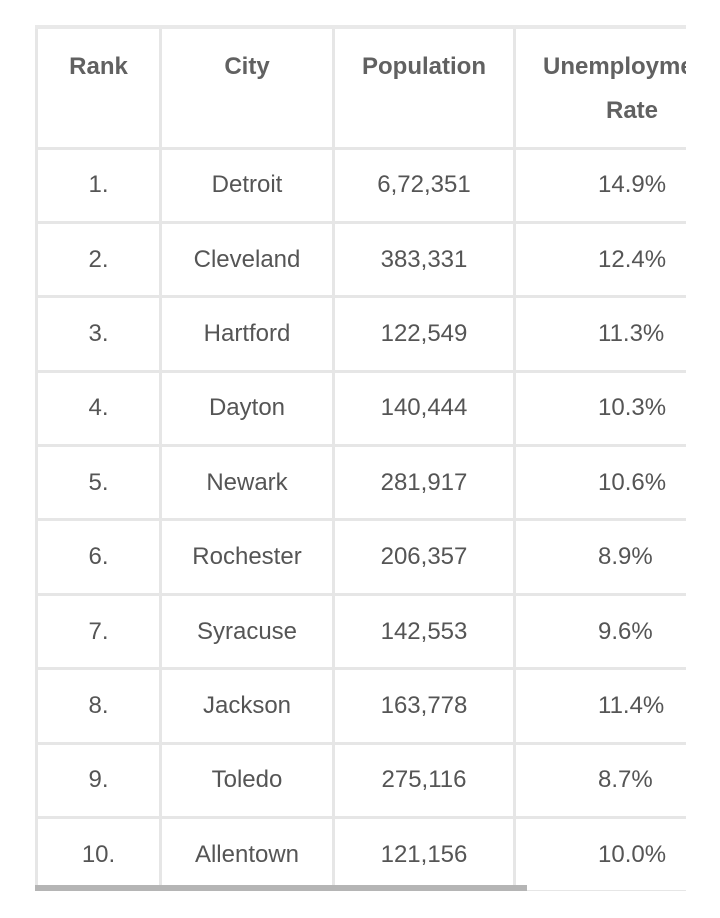 The image size is (720, 918). Describe the element at coordinates (599, 334) in the screenshot. I see `unemployment-rate-cell: 11.3%` at that location.